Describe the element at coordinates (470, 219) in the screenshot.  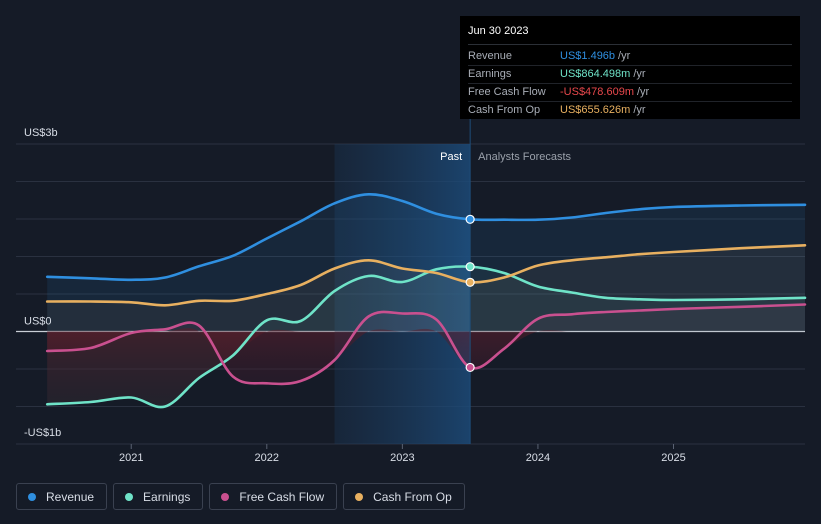
I see `point-revenue` at that location.